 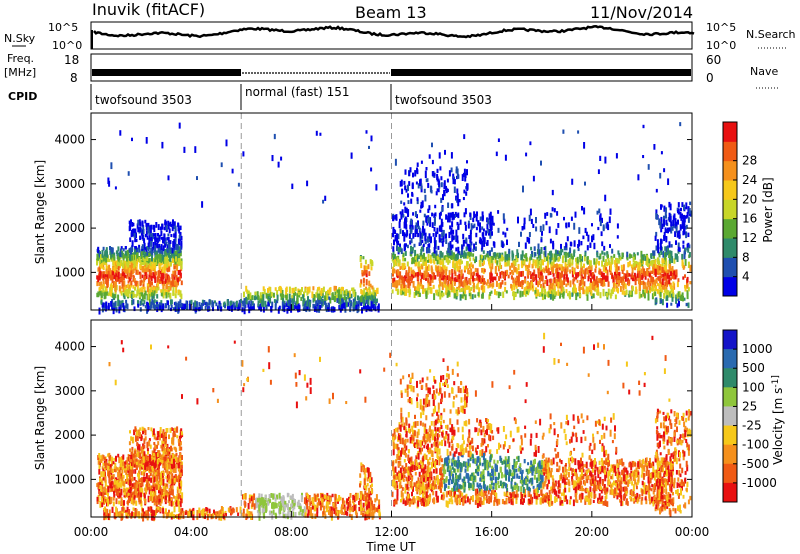 What do you see at coordinates (69, 272) in the screenshot?
I see `y-tick-label: 1000` at bounding box center [69, 272].